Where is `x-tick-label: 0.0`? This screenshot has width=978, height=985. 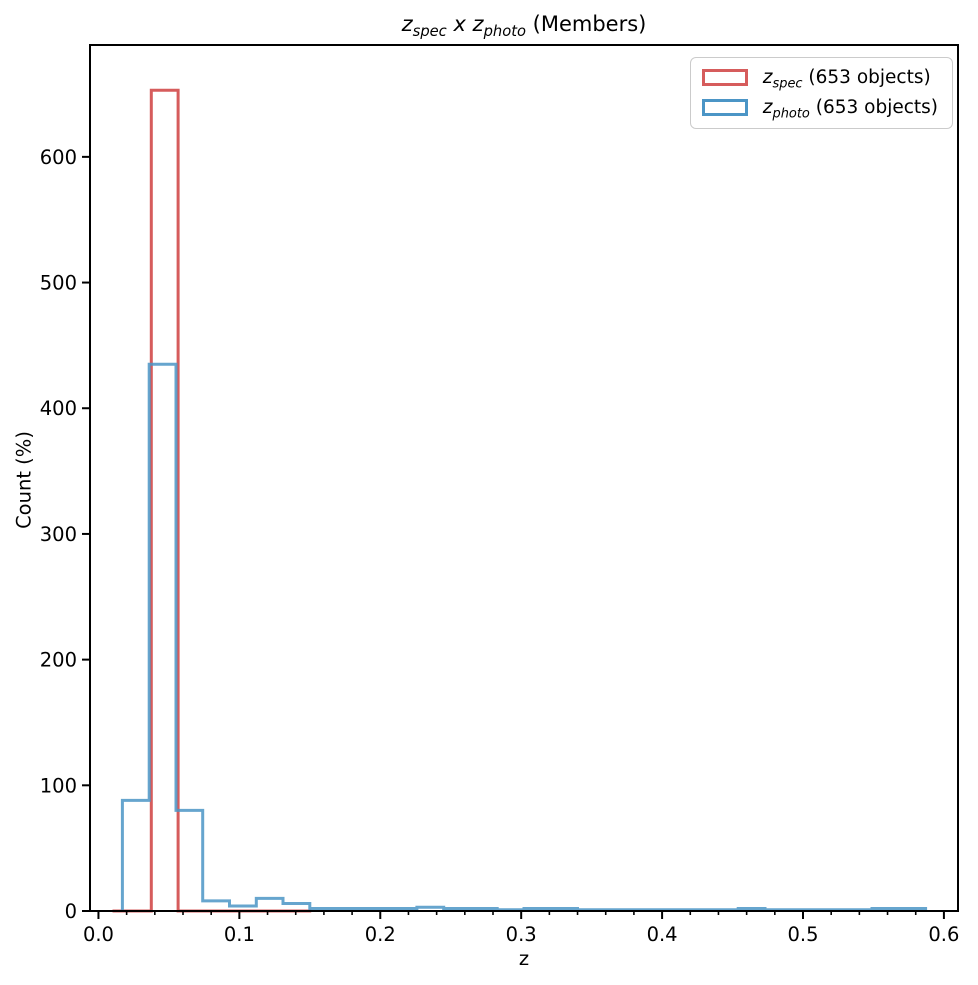 x-tick-label: 0.0 is located at coordinates (98, 934).